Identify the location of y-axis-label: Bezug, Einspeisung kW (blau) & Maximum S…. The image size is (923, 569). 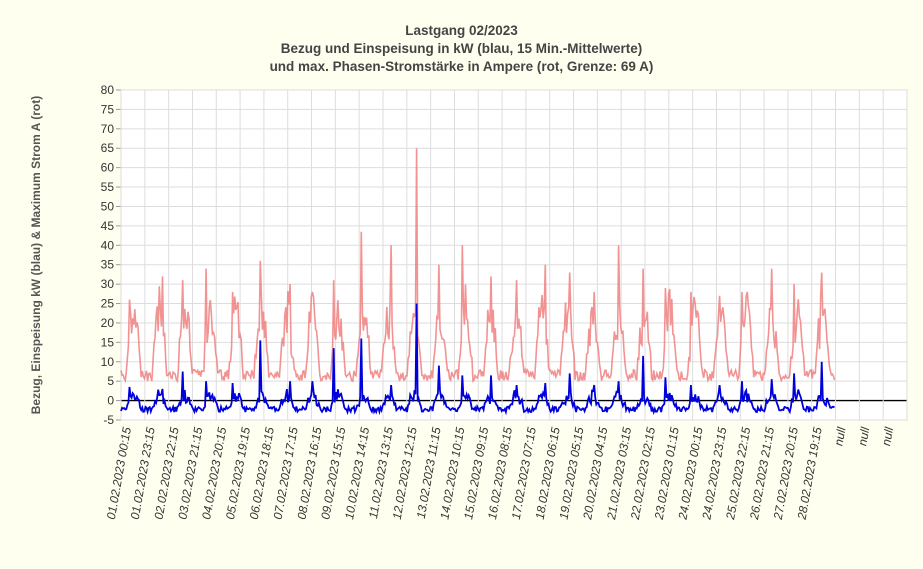
(36, 255).